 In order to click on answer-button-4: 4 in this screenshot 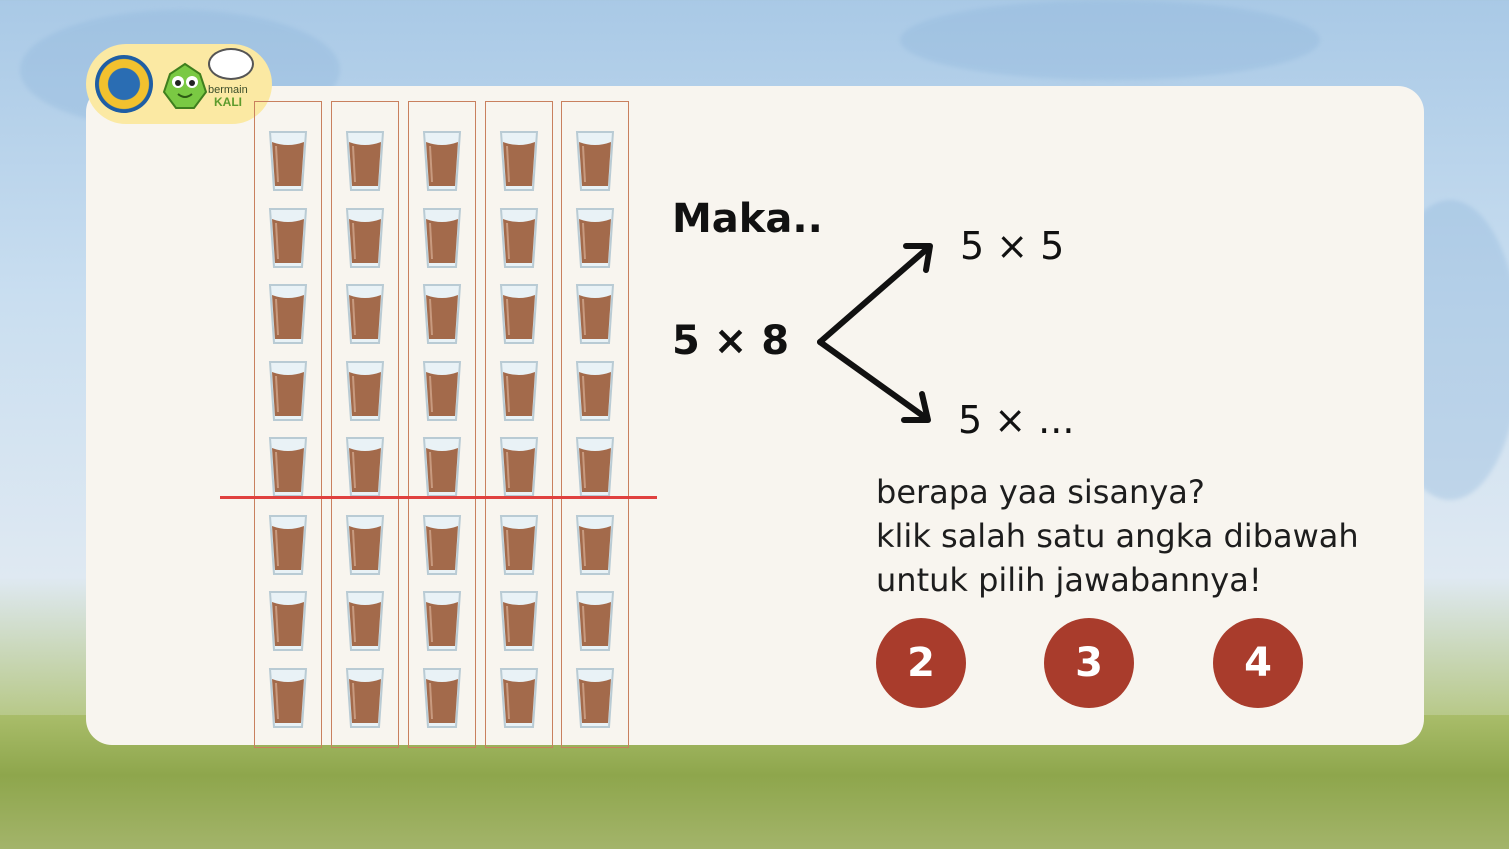, I will do `click(1258, 663)`.